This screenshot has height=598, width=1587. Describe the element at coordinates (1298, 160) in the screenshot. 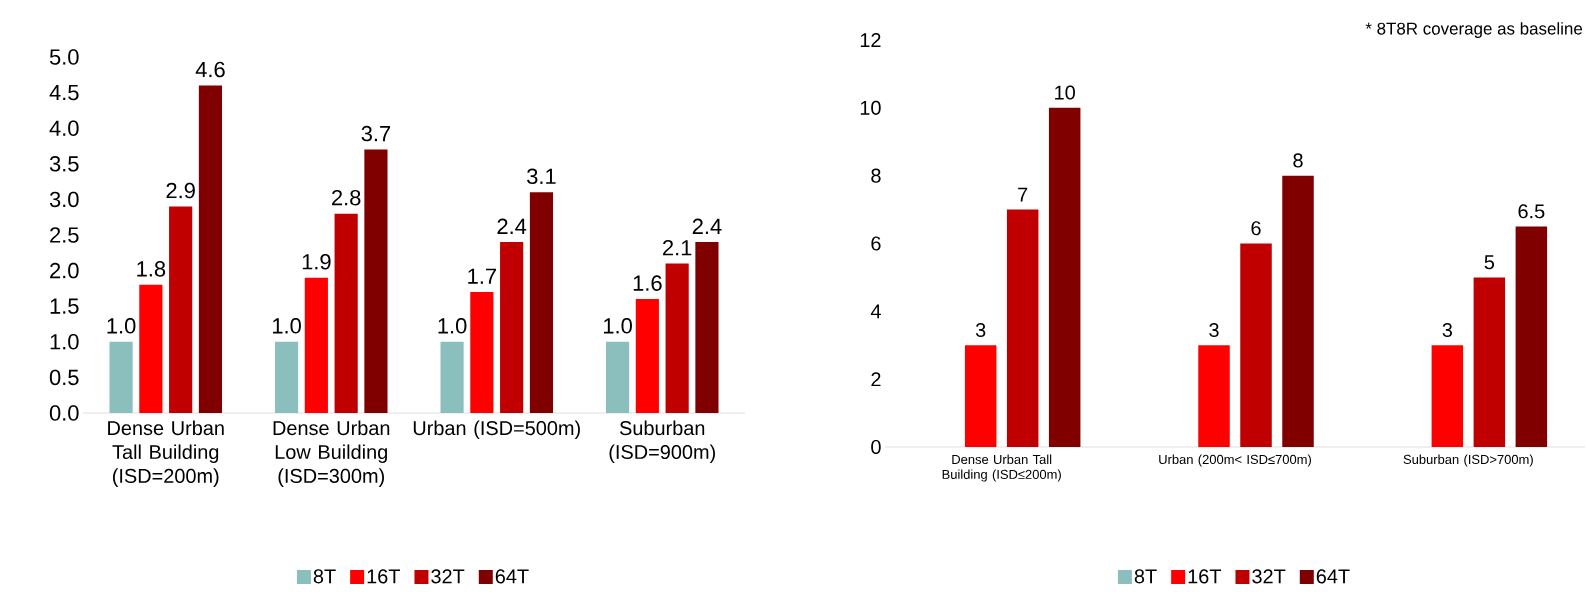

I see `data-label: 8` at that location.